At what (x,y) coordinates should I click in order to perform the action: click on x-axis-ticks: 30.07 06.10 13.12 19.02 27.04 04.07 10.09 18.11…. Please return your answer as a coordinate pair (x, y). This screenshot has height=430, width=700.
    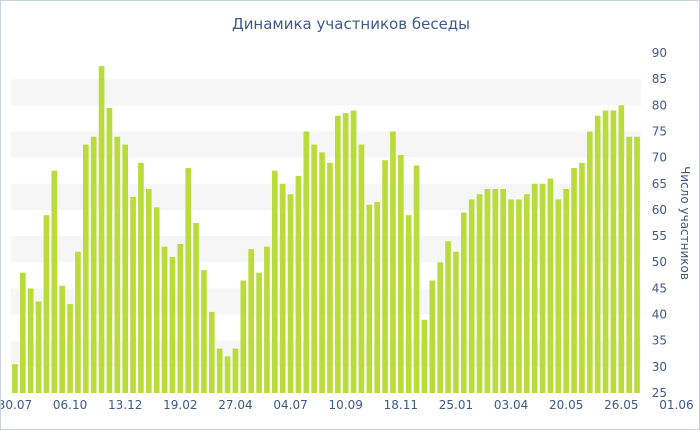
    Looking at the image, I should click on (347, 405).